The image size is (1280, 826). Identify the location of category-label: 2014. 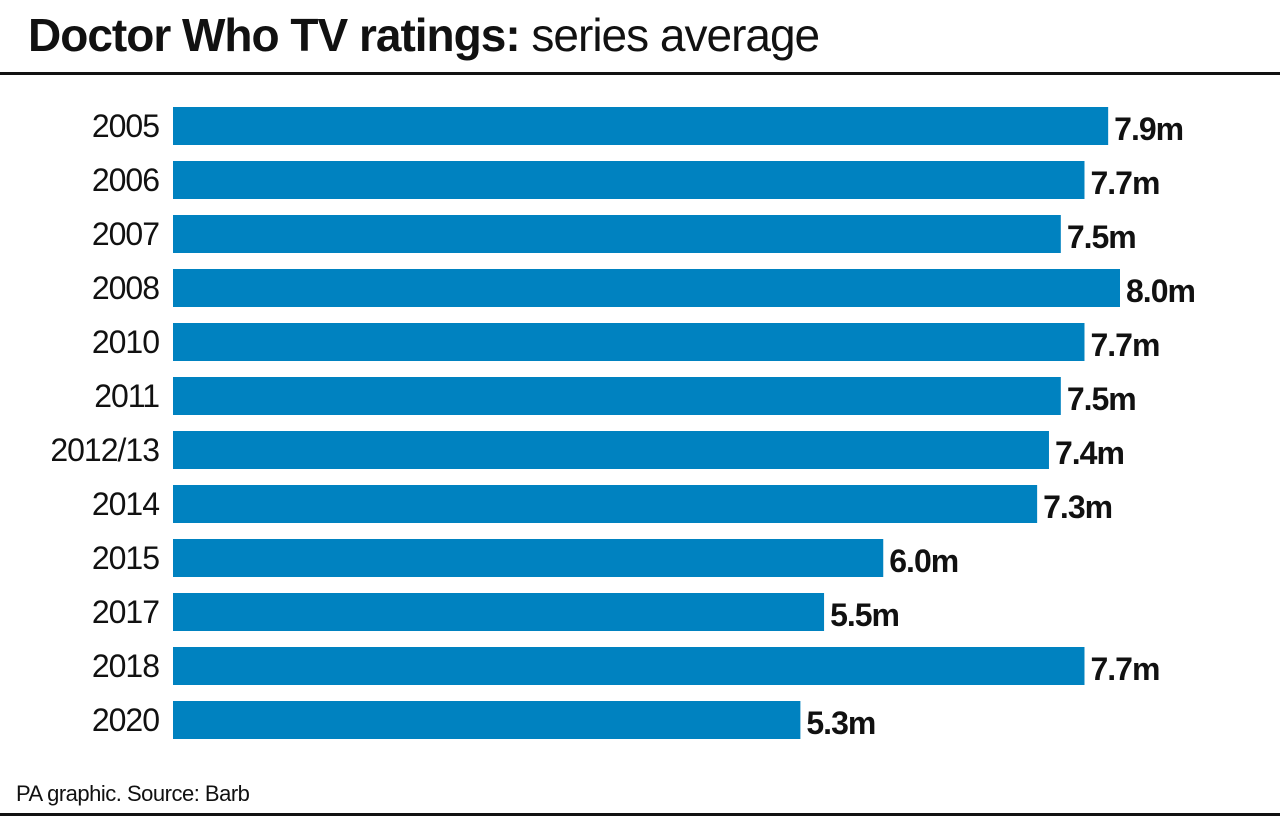
(125, 504).